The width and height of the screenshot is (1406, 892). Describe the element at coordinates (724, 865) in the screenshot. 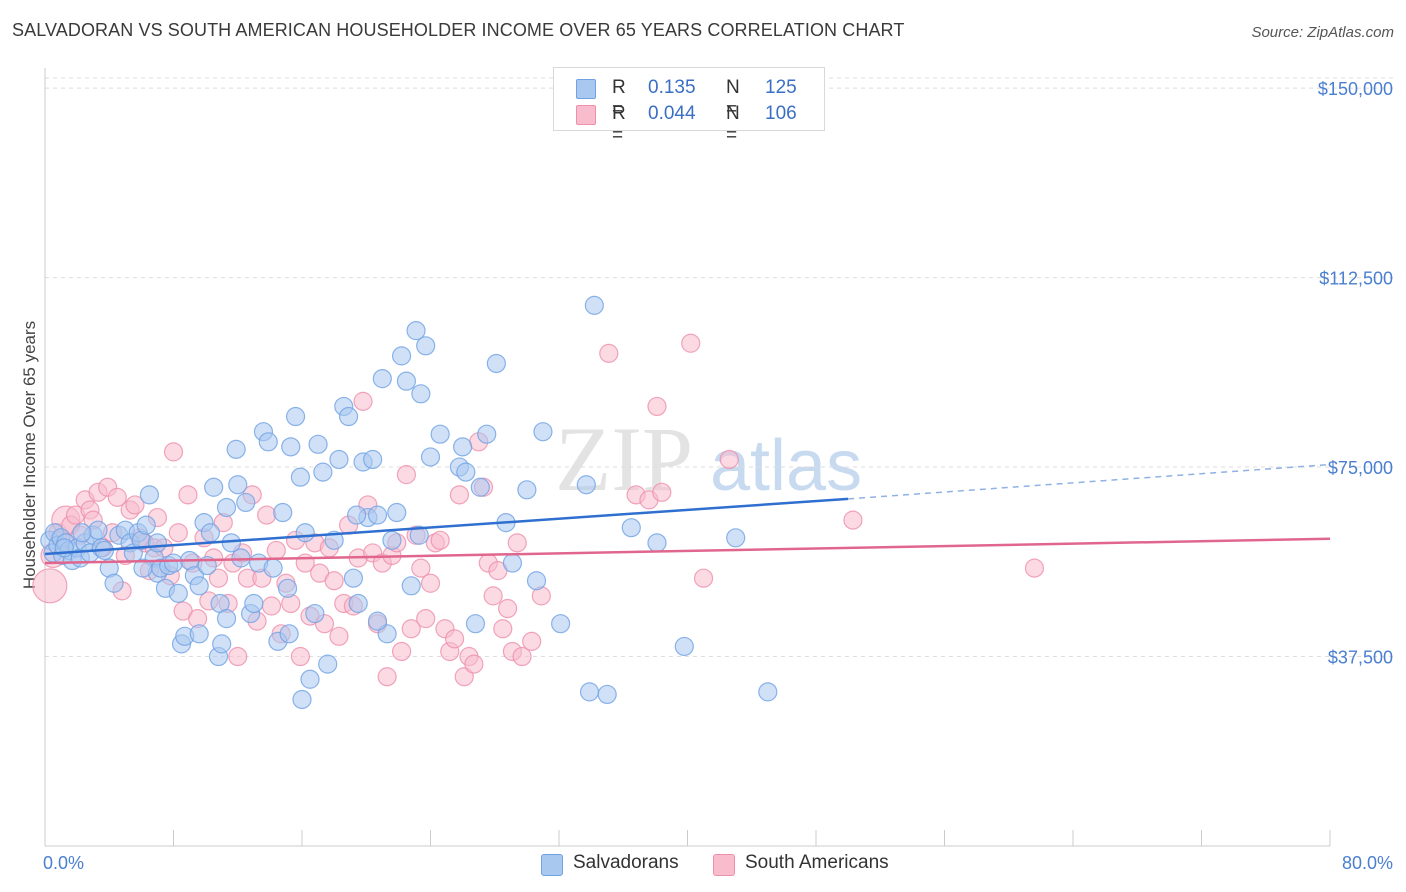

I see `bottom-legend-swatch-south-americans` at that location.